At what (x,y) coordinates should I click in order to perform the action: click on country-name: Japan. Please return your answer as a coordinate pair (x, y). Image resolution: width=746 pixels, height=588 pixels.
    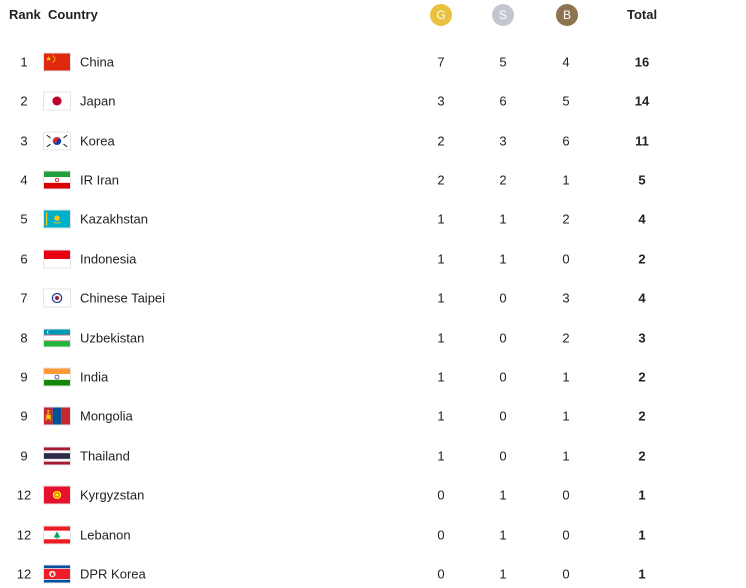
    Looking at the image, I should click on (98, 100).